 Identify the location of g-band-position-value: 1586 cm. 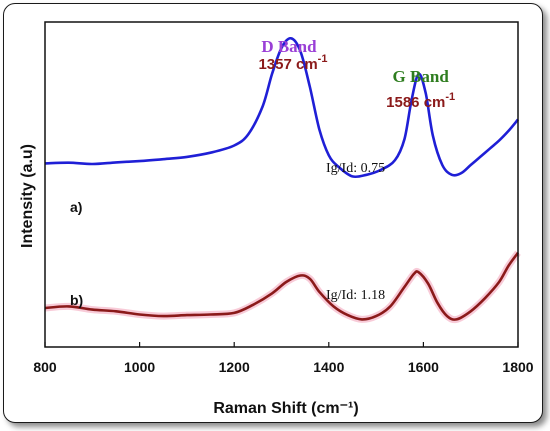
(415, 102).